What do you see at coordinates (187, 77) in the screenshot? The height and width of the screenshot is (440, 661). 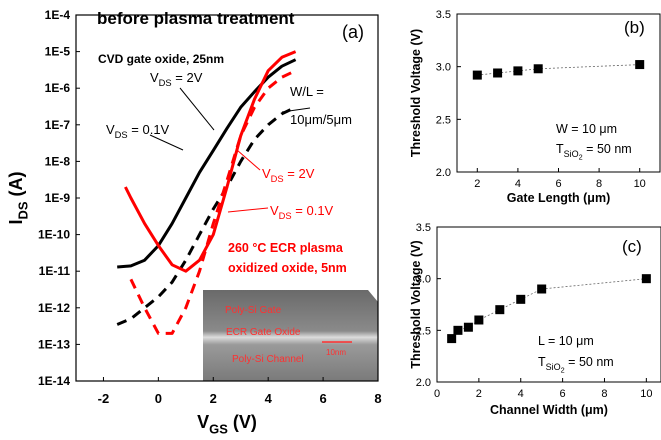 I see `text-run: = 2V` at bounding box center [187, 77].